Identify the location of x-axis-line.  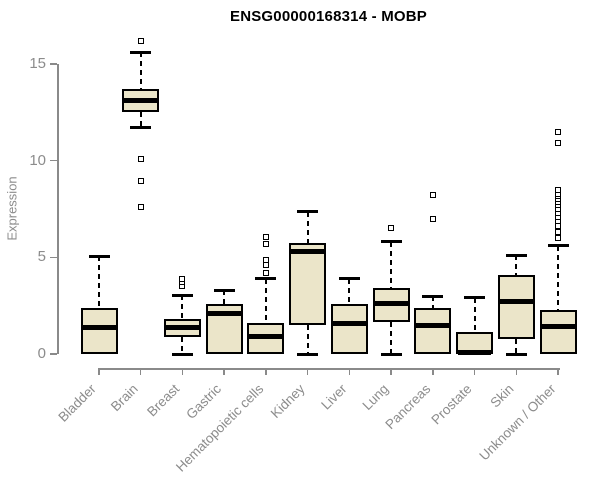
(329, 369).